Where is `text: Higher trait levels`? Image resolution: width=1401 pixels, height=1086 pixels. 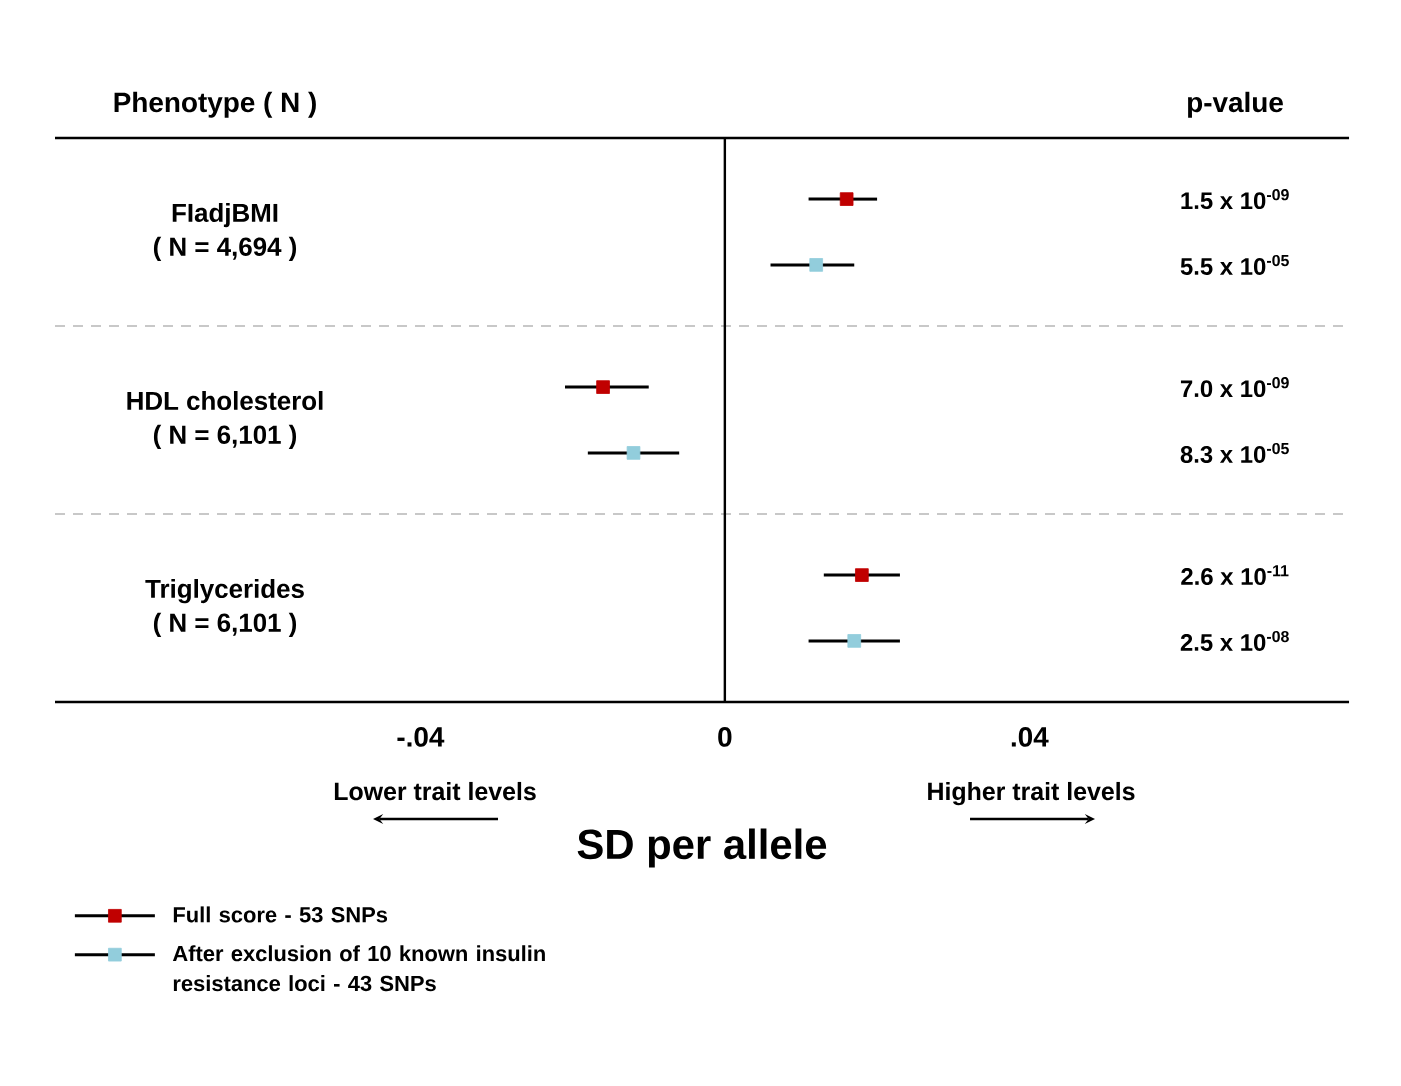 text: Higher trait levels is located at coordinates (1031, 793).